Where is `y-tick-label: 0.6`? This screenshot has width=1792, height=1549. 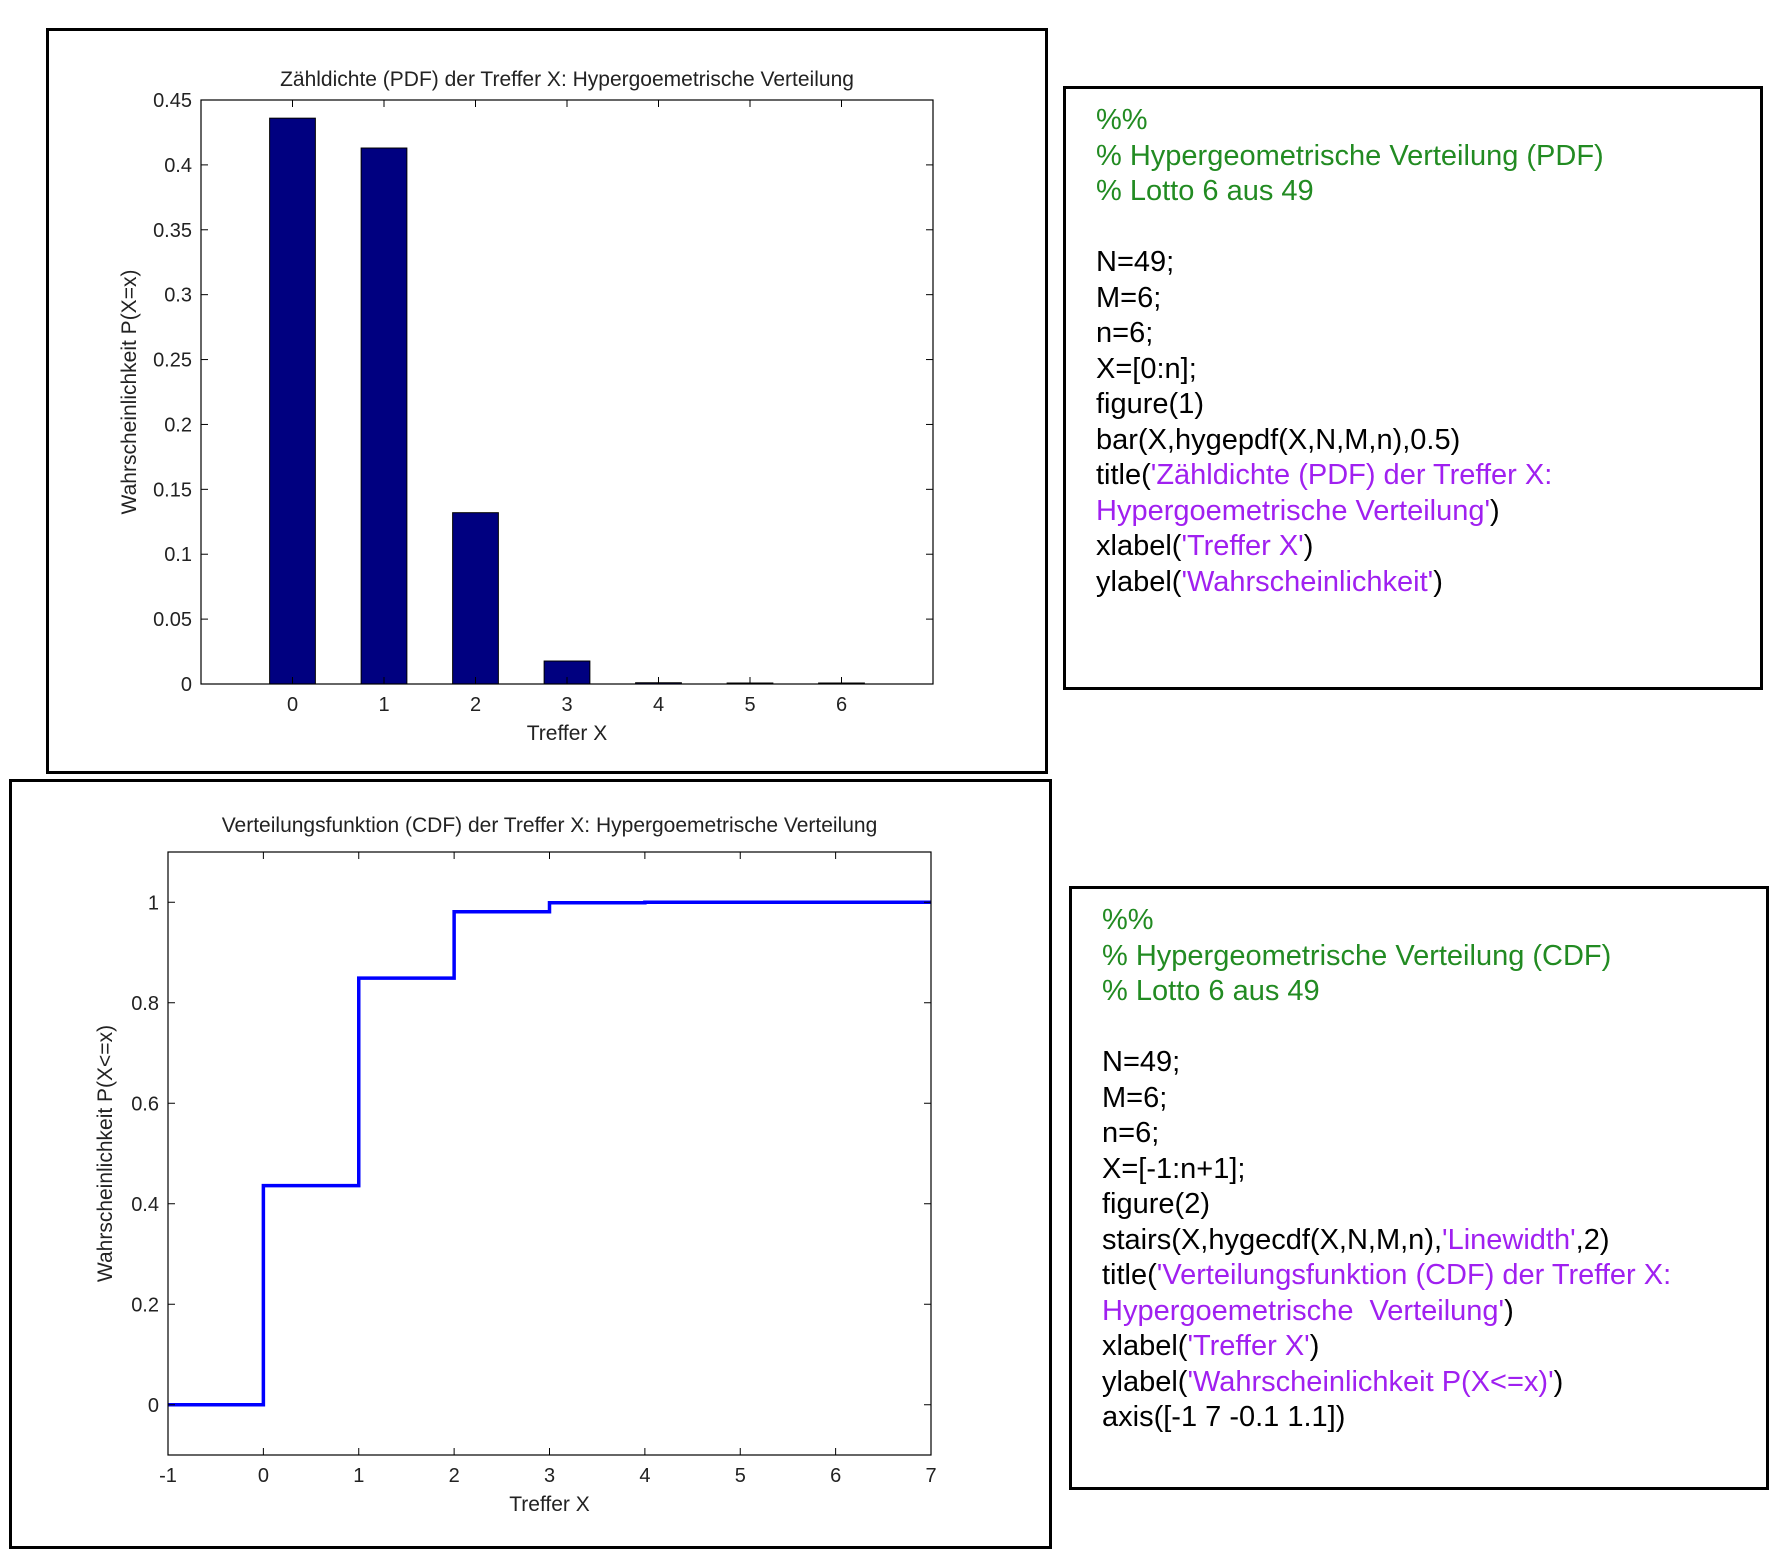
y-tick-label: 0.6 is located at coordinates (145, 1104).